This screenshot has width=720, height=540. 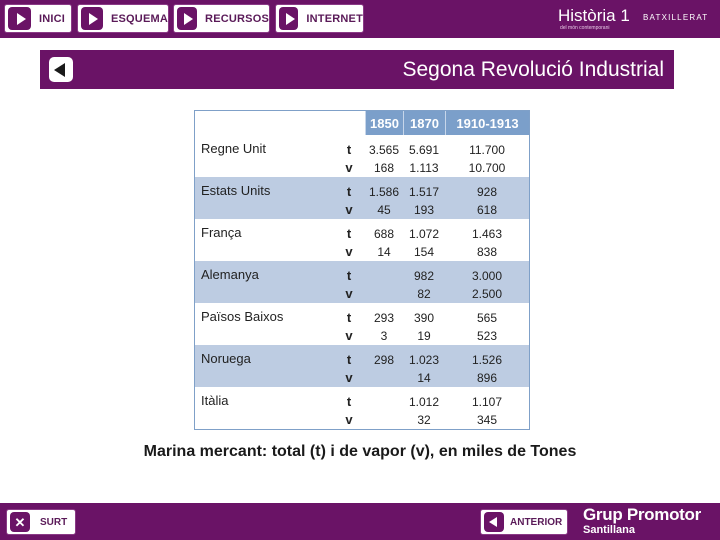 What do you see at coordinates (384, 201) in the screenshot?
I see `value-cell: 1.586 45` at bounding box center [384, 201].